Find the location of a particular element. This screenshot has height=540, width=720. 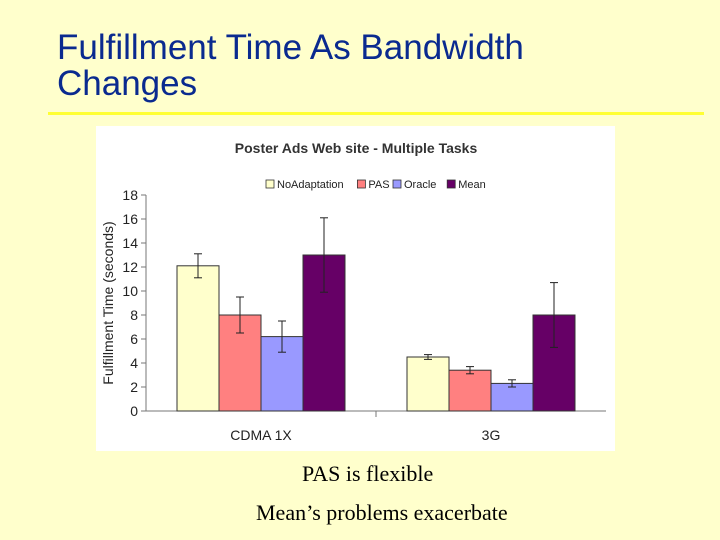

x-category-label: 3G is located at coordinates (491, 435).